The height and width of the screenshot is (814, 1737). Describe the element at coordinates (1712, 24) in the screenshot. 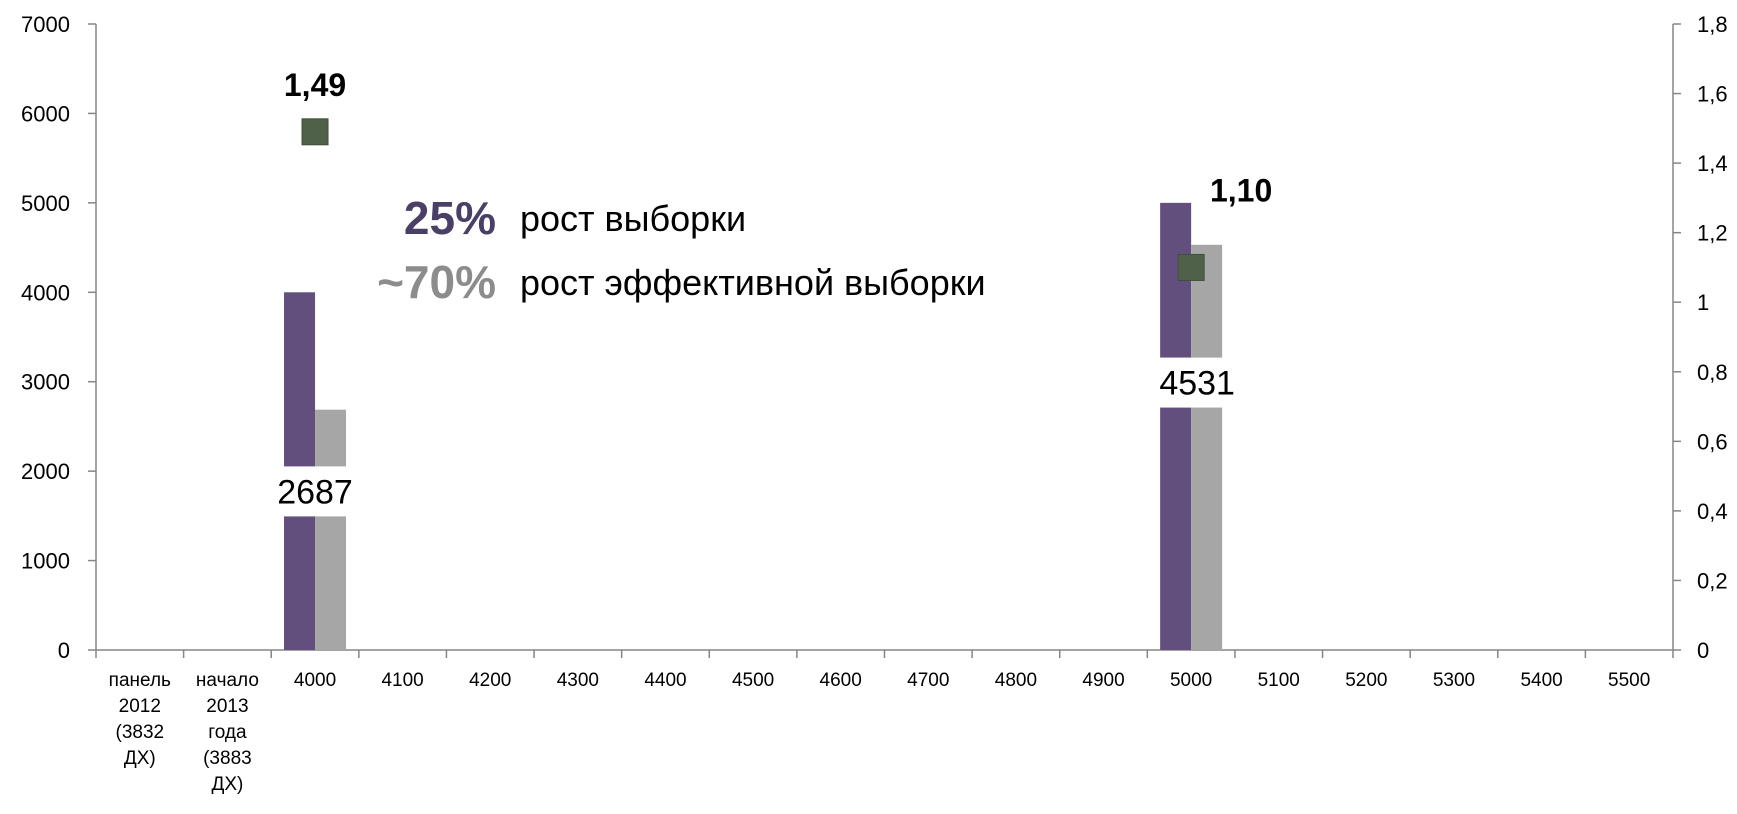

I see `y-tick-label-right: 1,8` at that location.